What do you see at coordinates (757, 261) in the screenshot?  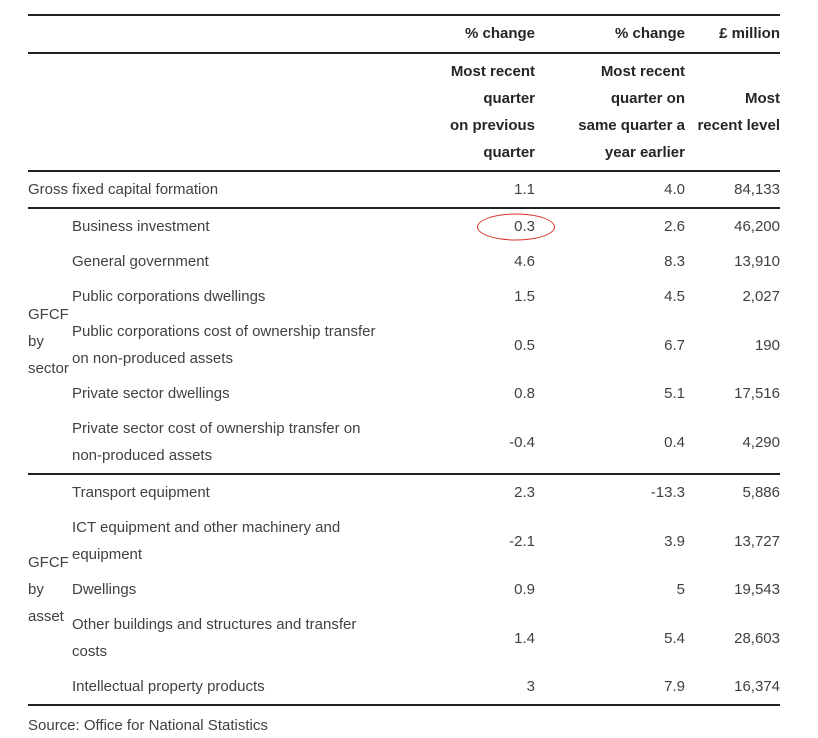 I see `value-level: 13,910` at bounding box center [757, 261].